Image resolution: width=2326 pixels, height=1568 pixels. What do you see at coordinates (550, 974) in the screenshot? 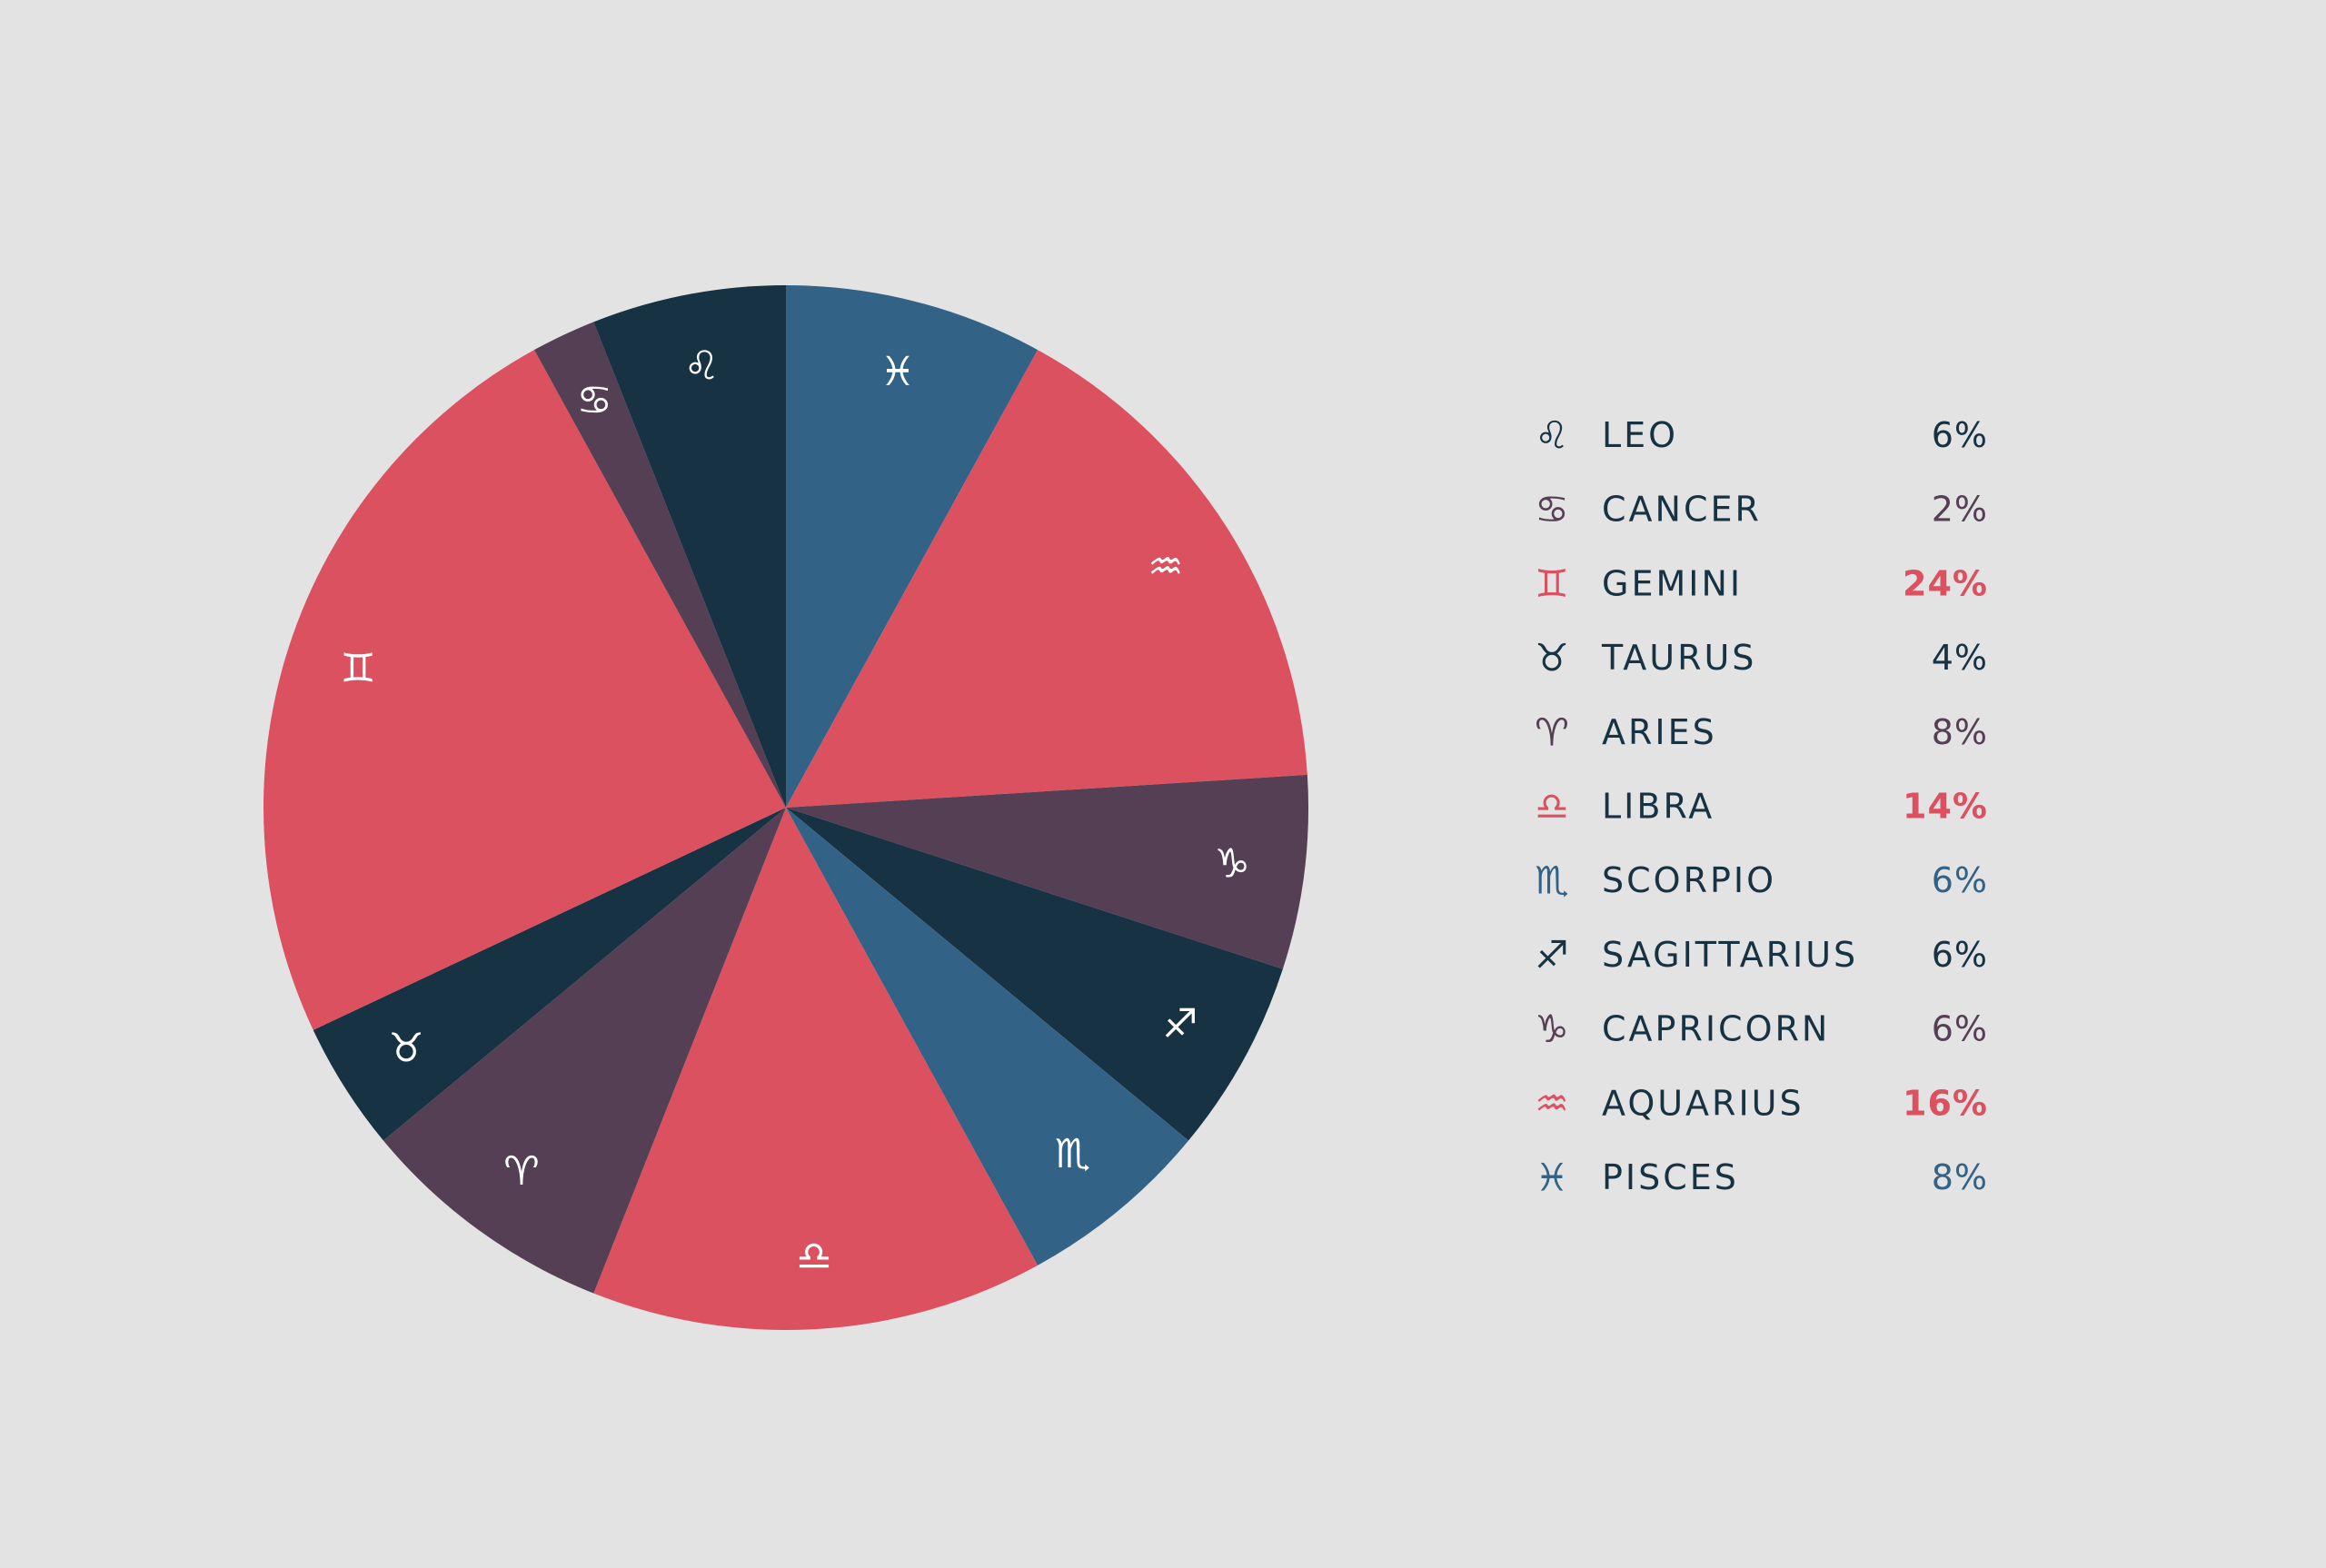
I see `pie-slice-taurus` at bounding box center [550, 974].